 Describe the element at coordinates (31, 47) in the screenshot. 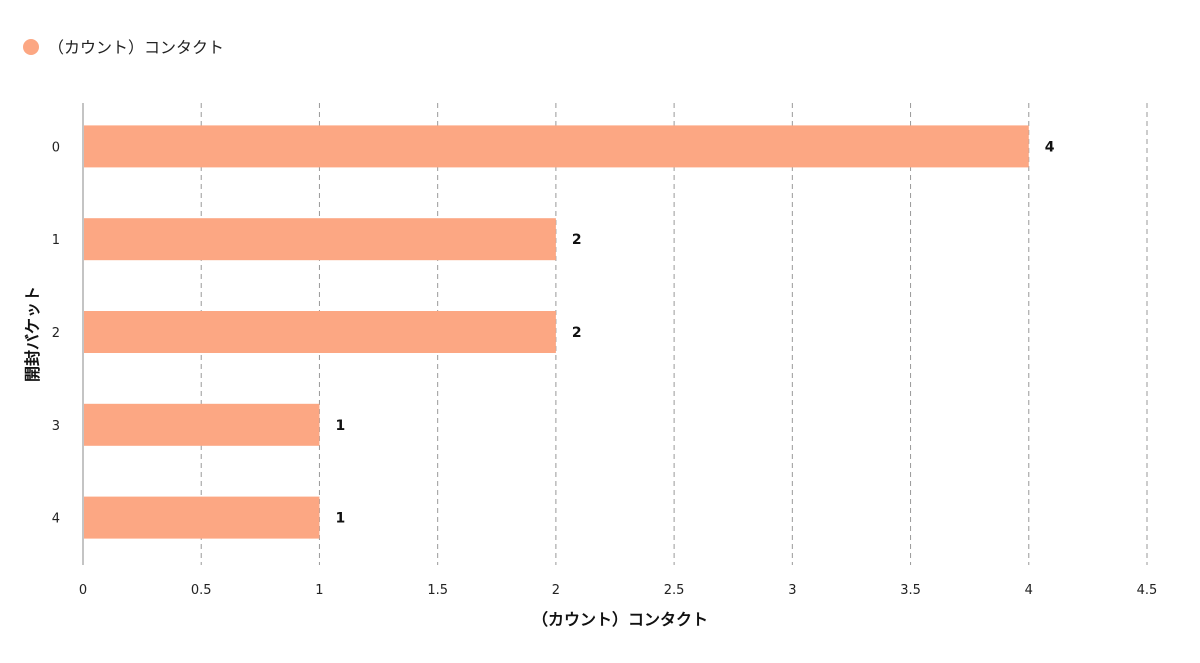

I see `legend-marker` at that location.